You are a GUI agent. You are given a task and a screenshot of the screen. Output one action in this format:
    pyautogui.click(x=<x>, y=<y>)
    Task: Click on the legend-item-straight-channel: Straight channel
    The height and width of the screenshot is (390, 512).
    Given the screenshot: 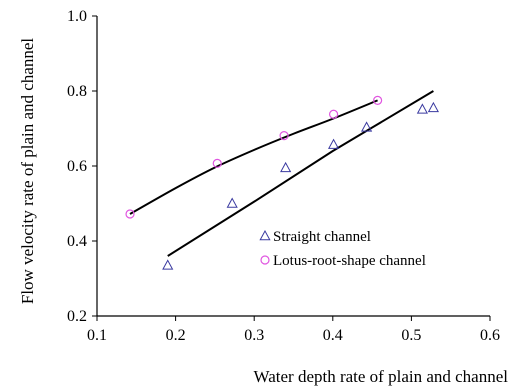 What is the action you would take?
    pyautogui.click(x=315, y=237)
    